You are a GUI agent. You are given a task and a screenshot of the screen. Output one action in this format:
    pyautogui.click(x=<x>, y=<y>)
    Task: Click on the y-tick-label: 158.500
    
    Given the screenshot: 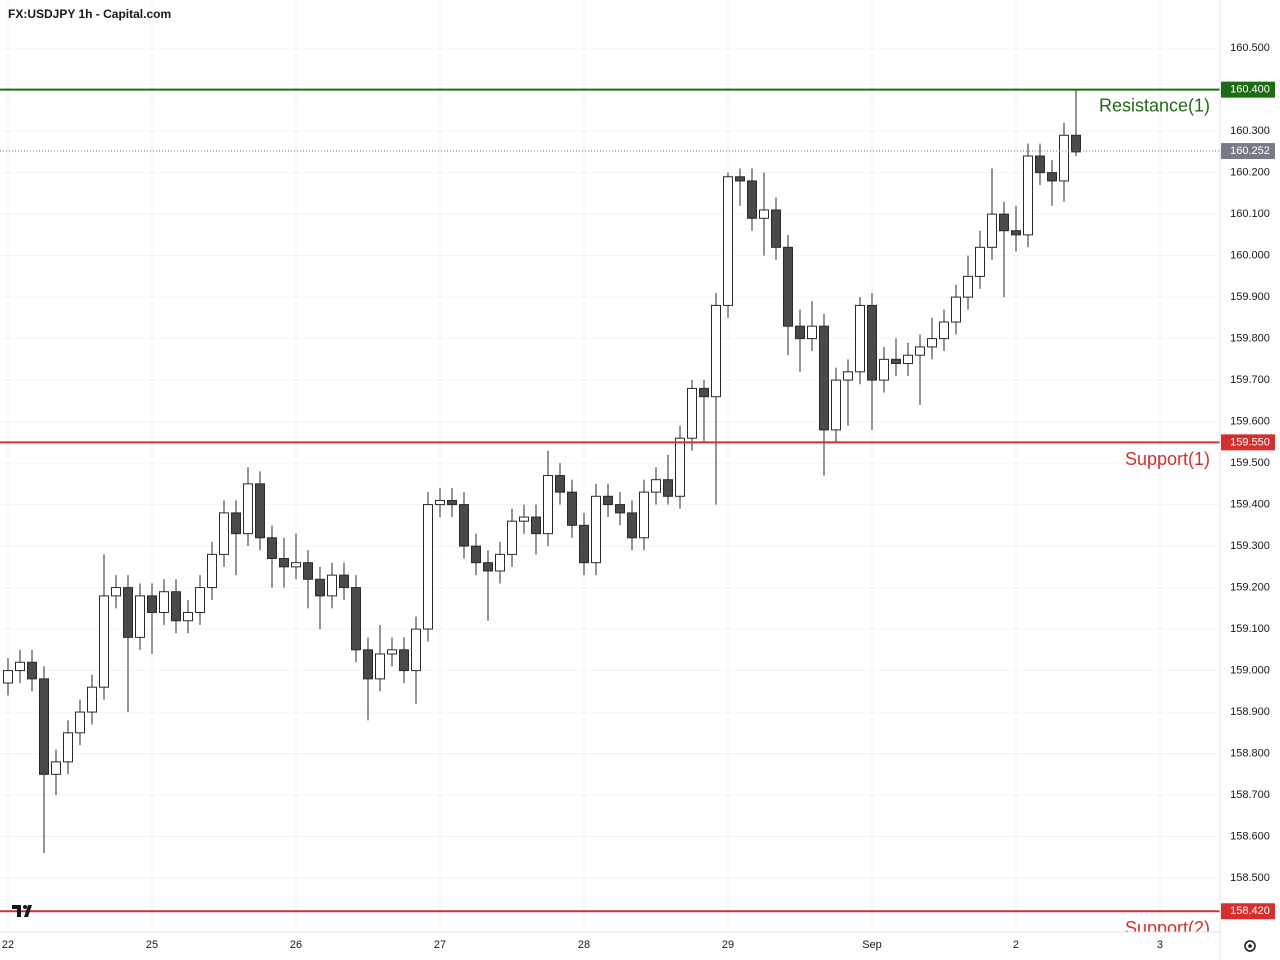 What is the action you would take?
    pyautogui.click(x=1250, y=878)
    